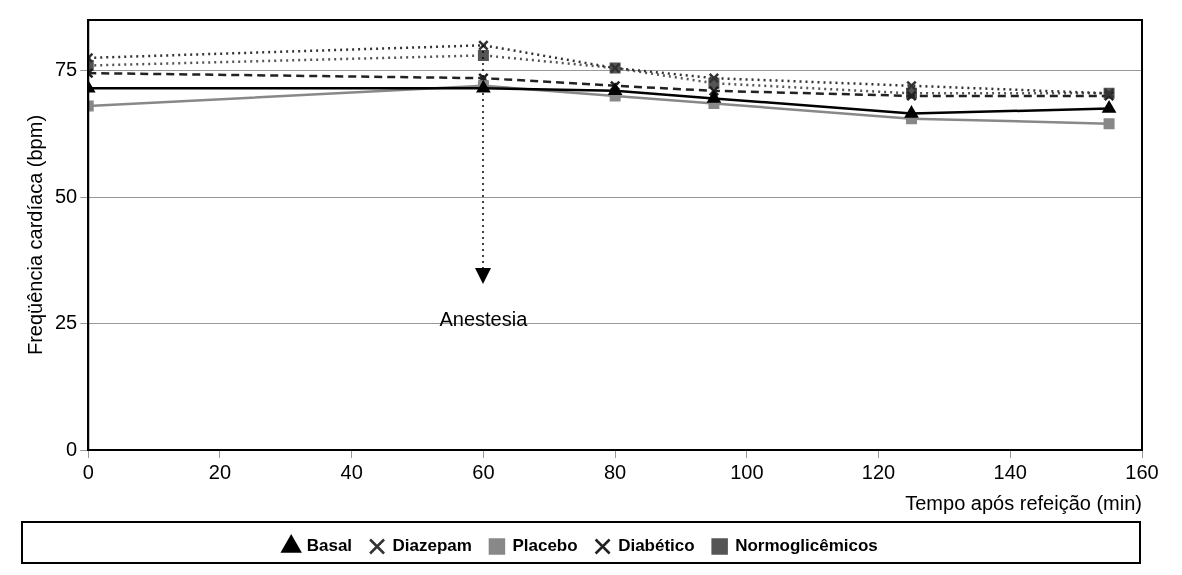  I want to click on legend-label: Normoglicêmicos, so click(806, 546).